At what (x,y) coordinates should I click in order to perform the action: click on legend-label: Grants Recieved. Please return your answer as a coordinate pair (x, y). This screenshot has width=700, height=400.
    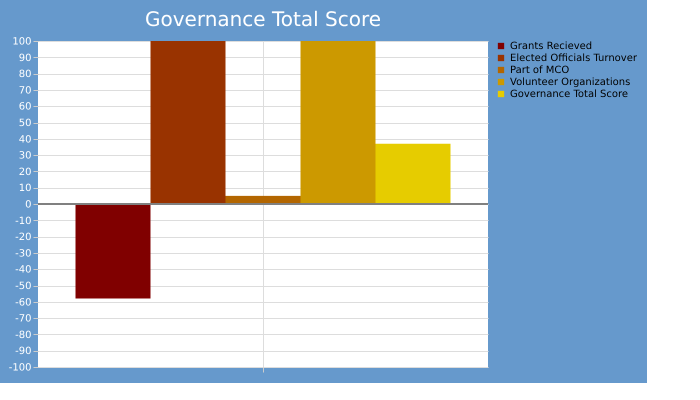
    Looking at the image, I should click on (551, 46).